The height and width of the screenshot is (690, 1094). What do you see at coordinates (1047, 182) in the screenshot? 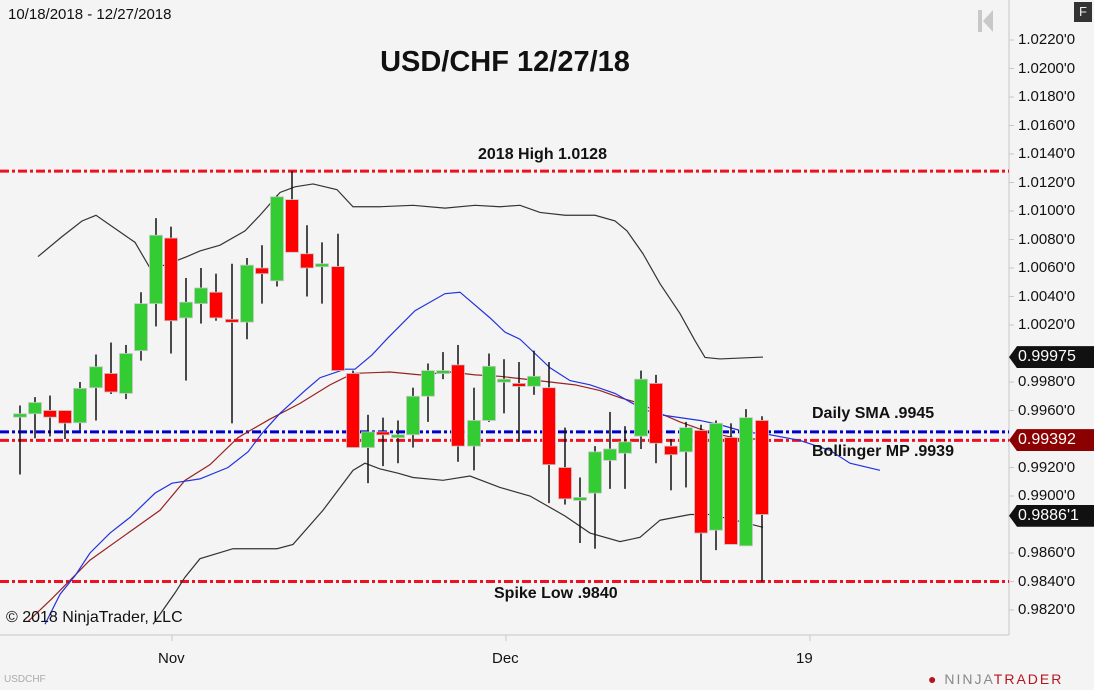
I see `y-tick-label: 1.0120'0` at bounding box center [1047, 182].